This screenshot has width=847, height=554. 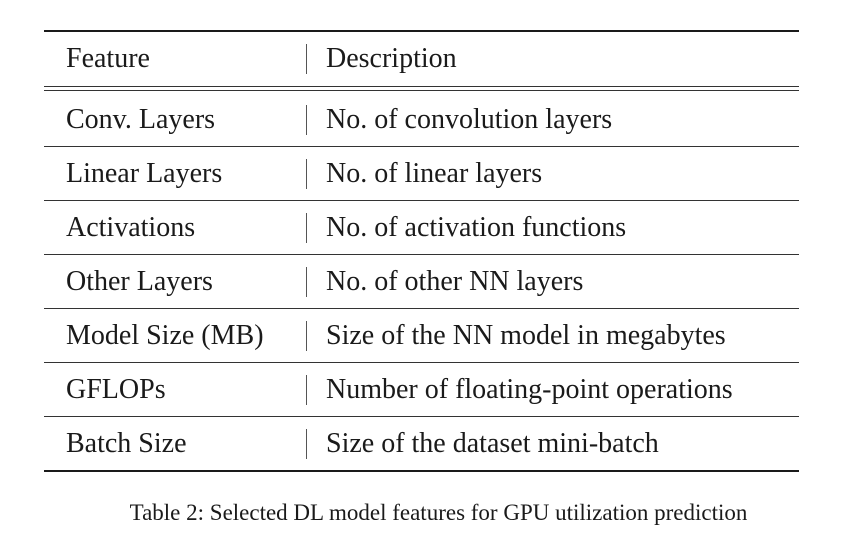 What do you see at coordinates (391, 58) in the screenshot?
I see `header-description: Description` at bounding box center [391, 58].